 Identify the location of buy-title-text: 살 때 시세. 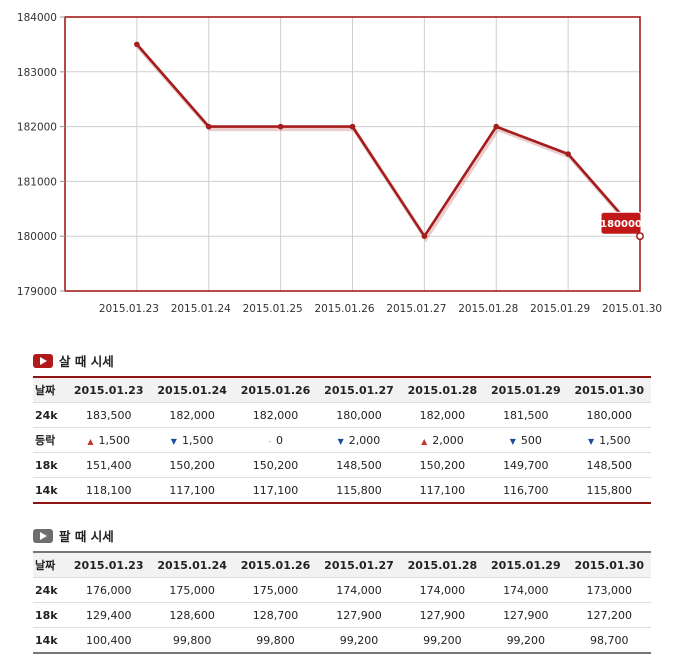
(86, 361).